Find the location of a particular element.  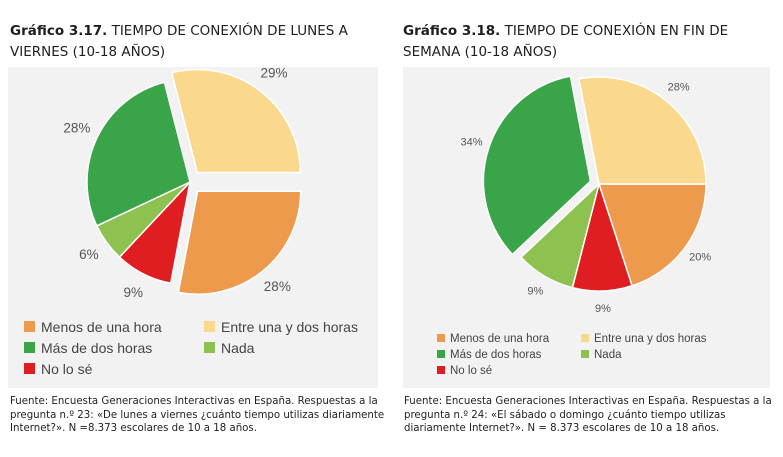

slice-value-label: 29% is located at coordinates (273, 73).